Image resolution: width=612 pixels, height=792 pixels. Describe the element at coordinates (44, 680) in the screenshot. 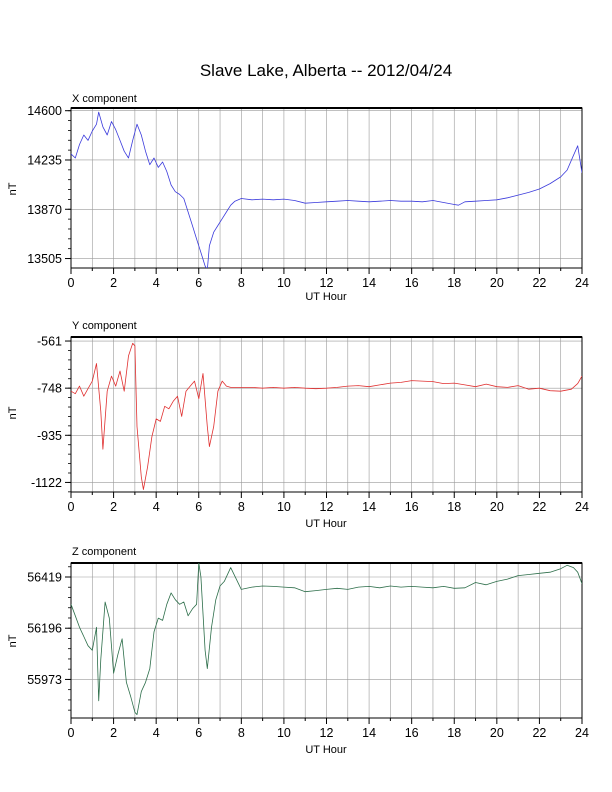

I see `y-tick-label: 55973` at that location.